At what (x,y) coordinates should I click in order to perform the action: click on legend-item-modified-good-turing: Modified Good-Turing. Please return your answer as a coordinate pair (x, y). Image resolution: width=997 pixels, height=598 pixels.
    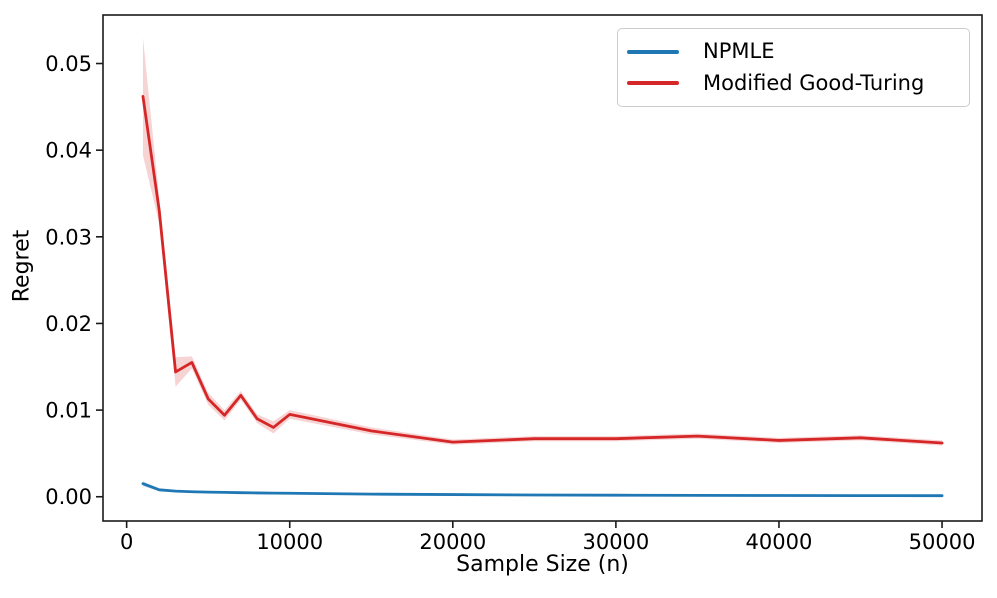
    Looking at the image, I should click on (798, 82).